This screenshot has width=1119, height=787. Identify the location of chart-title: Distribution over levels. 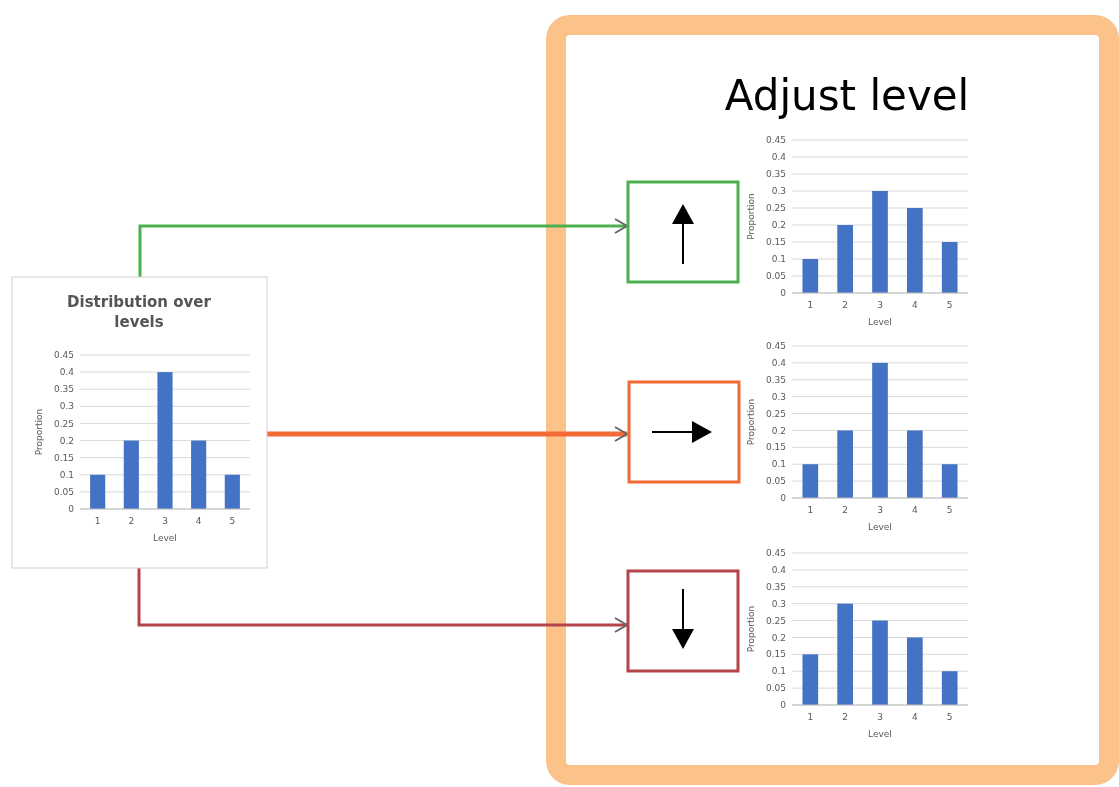
(139, 312).